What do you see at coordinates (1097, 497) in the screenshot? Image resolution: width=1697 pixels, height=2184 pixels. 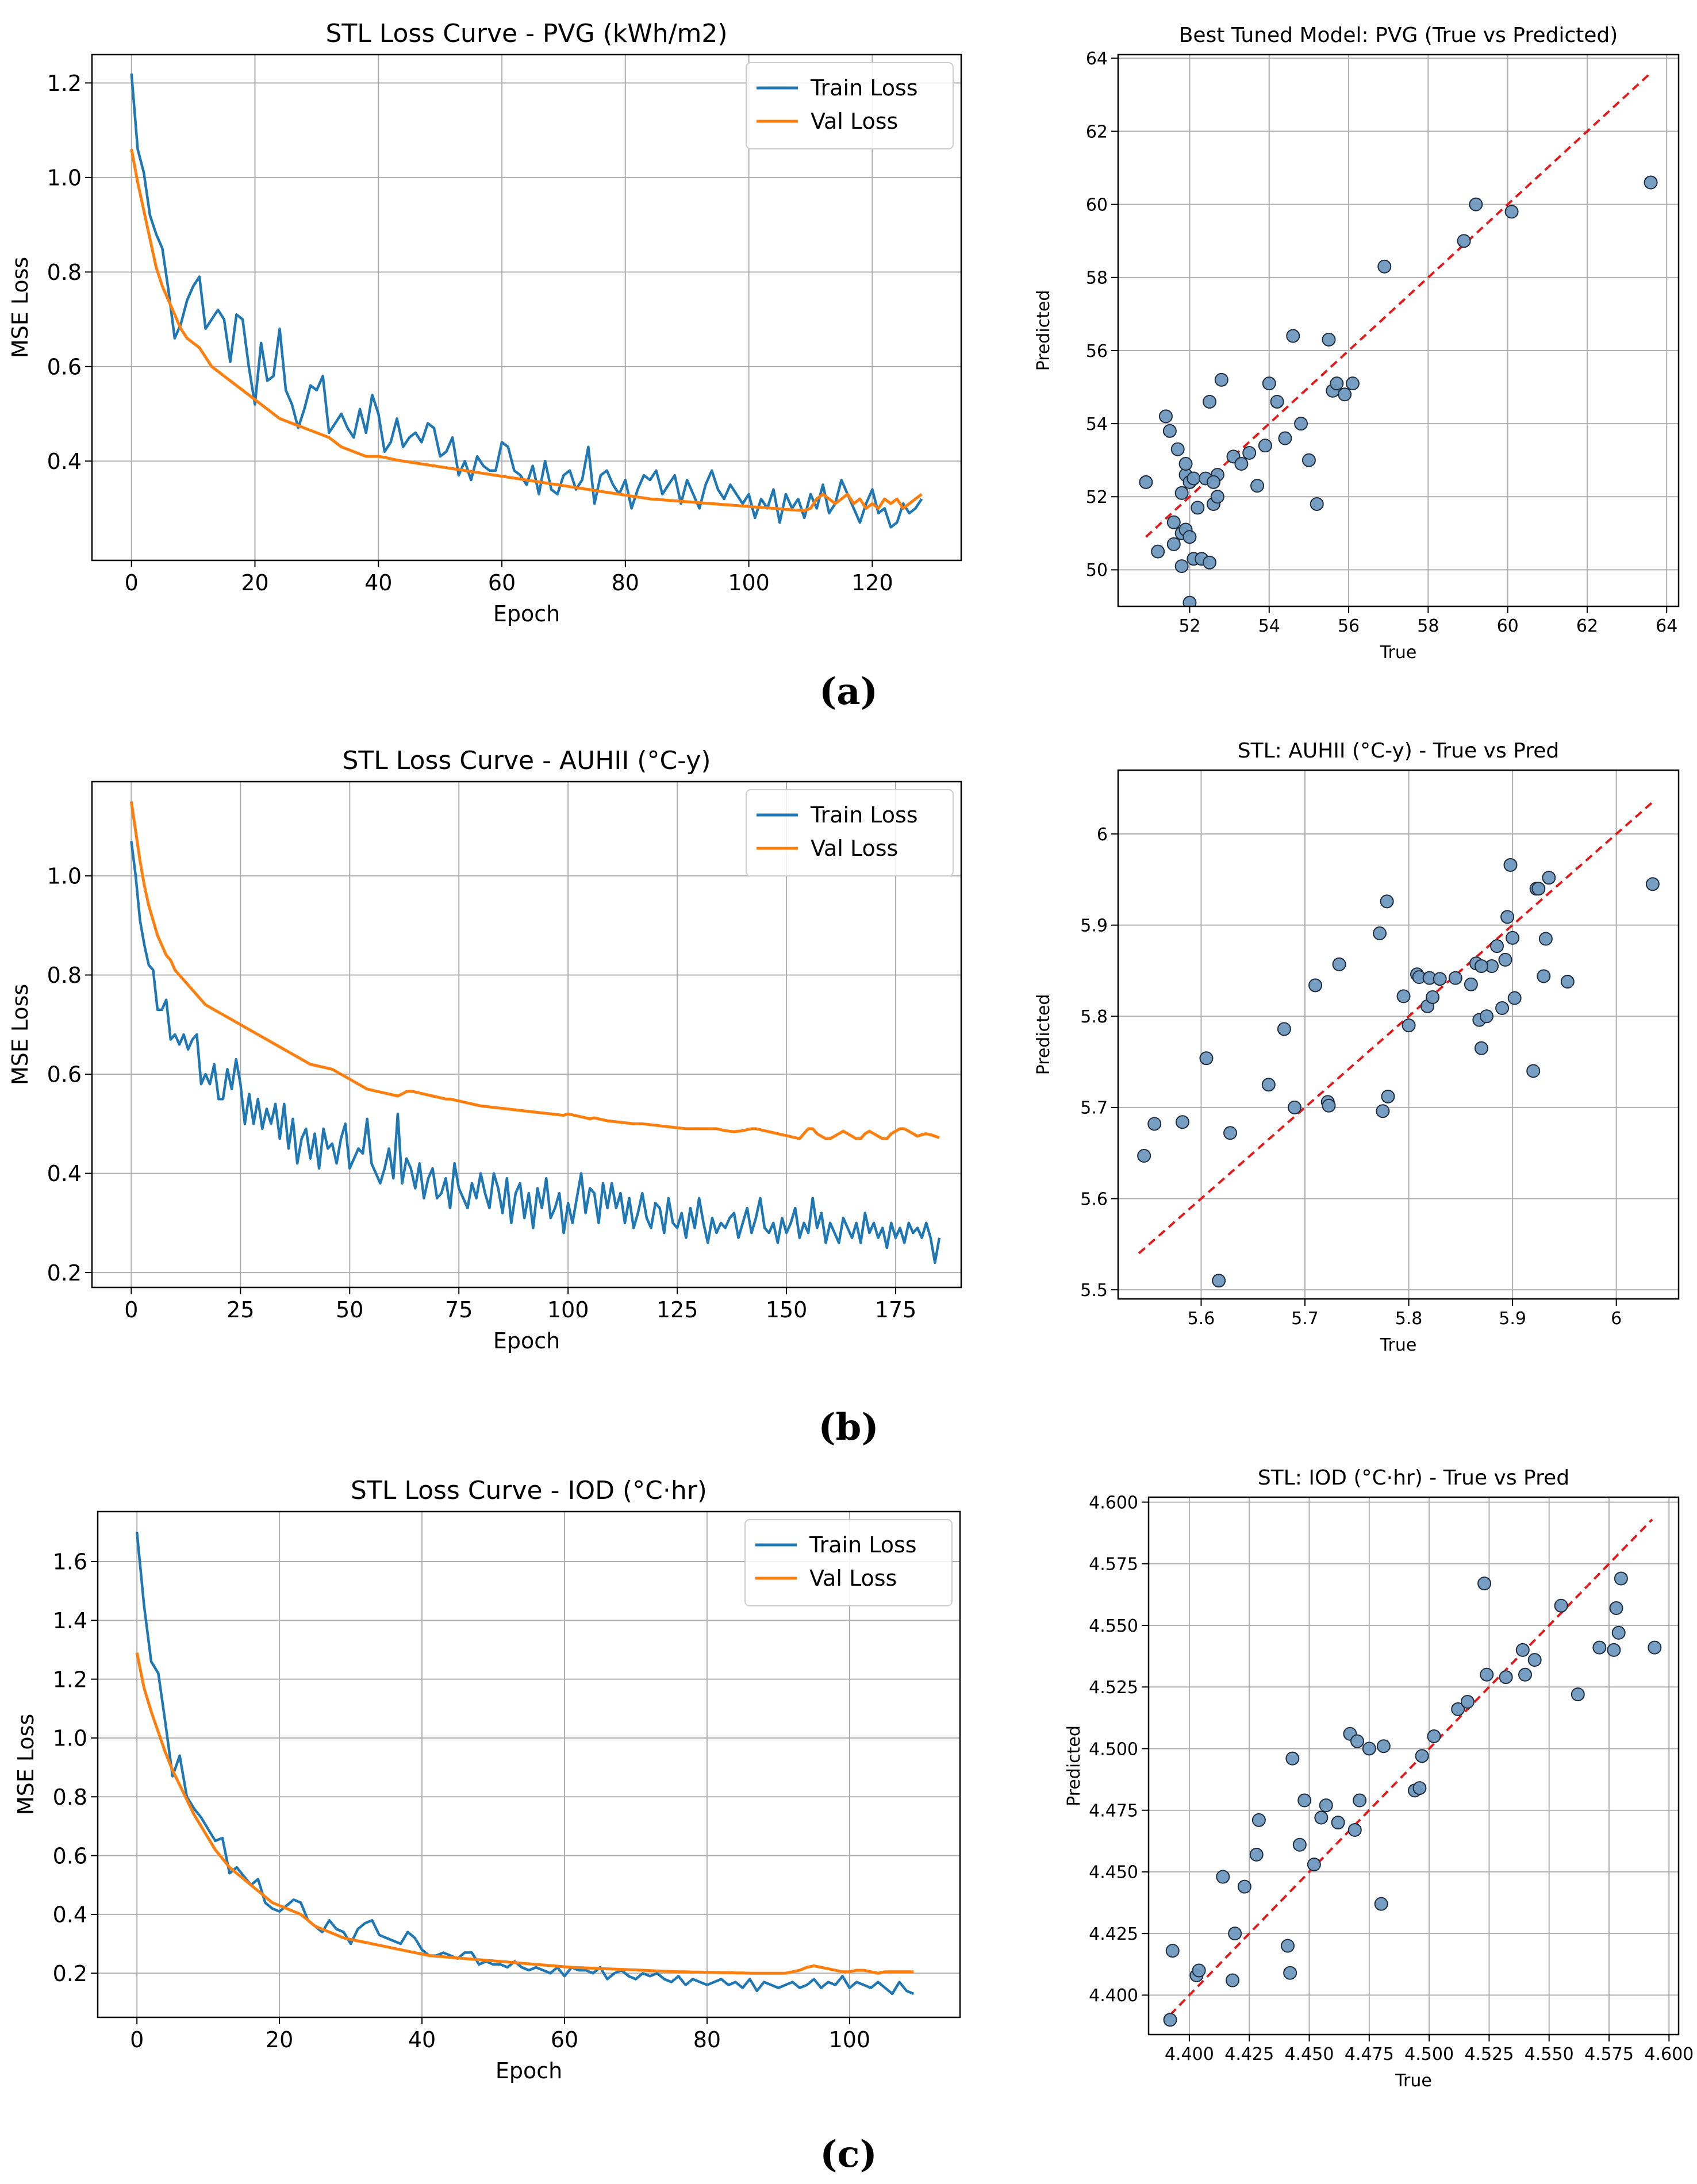 I see `y-tick-label: 52` at bounding box center [1097, 497].